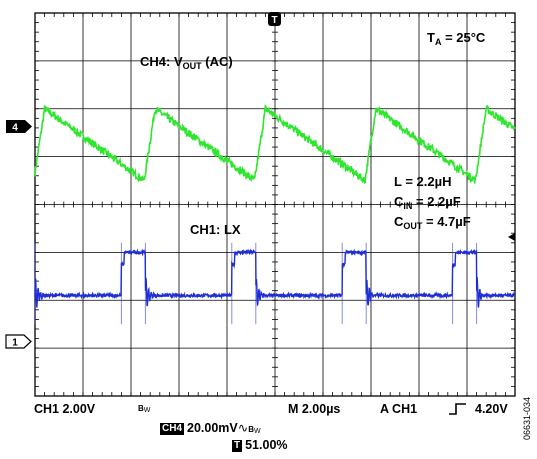  What do you see at coordinates (456, 38) in the screenshot?
I see `ambient-temp-label: TA = 25°C` at bounding box center [456, 38].